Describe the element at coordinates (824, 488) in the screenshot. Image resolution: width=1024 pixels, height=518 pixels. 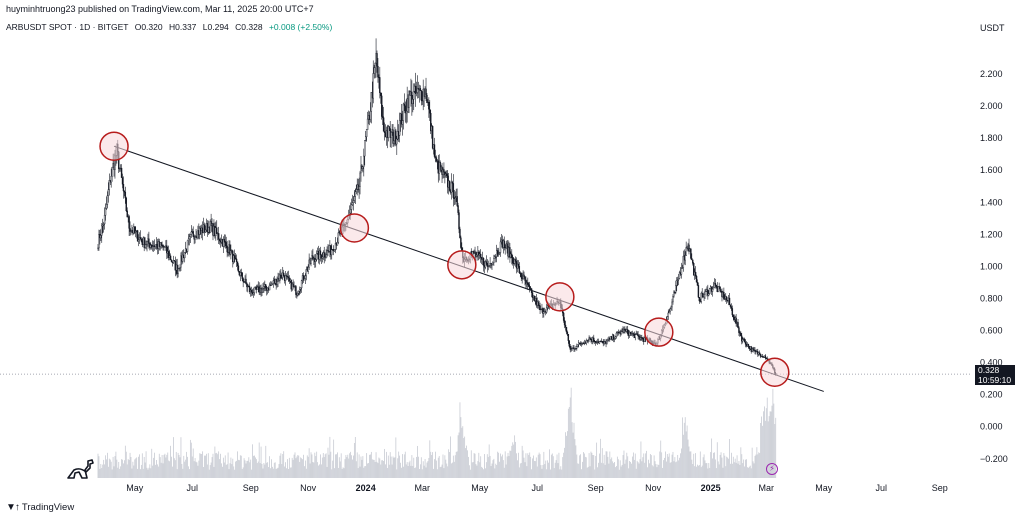
I see `x-tick-label: May` at that location.